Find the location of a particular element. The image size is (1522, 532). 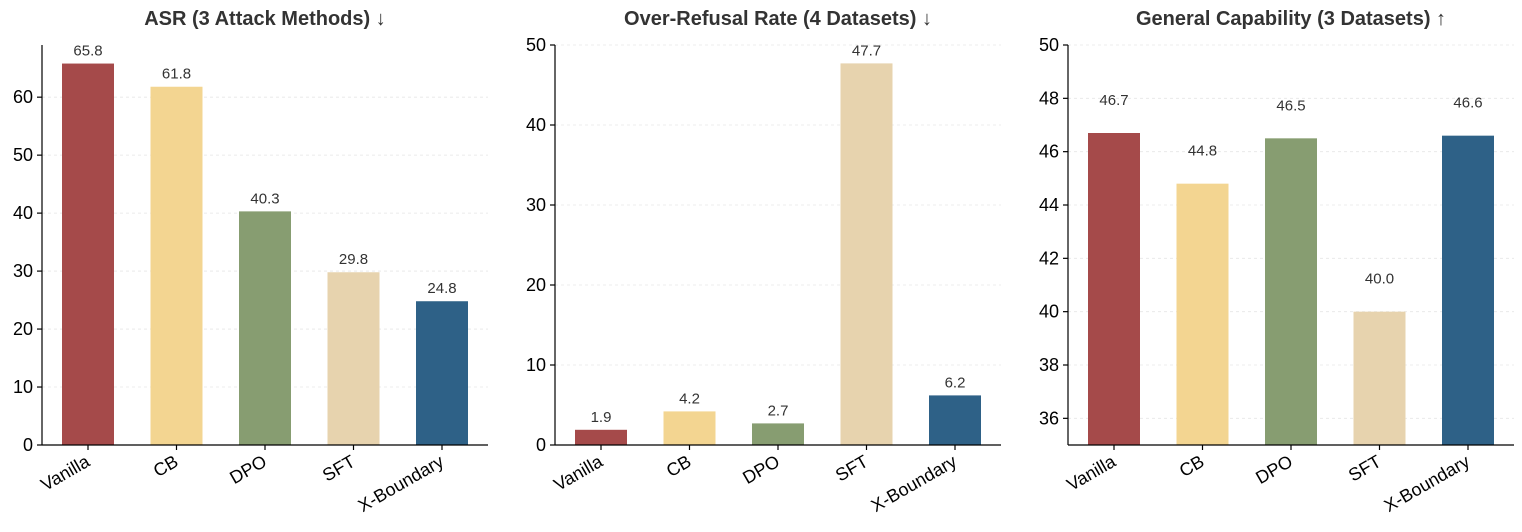

data-label: 65.8 is located at coordinates (87, 51).